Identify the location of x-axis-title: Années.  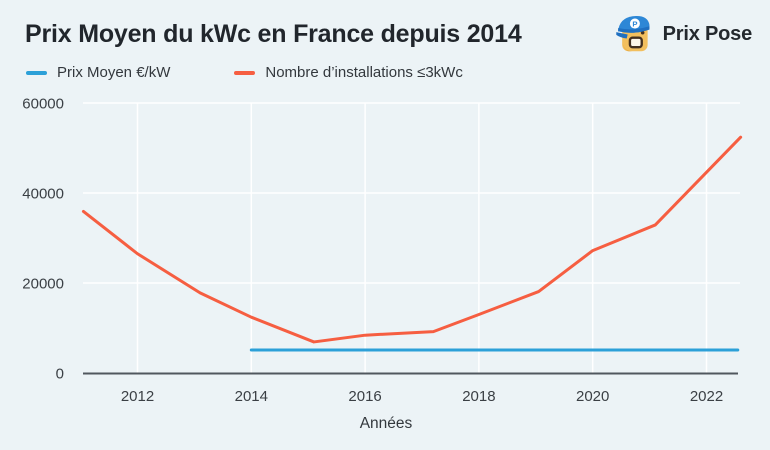
(386, 423).